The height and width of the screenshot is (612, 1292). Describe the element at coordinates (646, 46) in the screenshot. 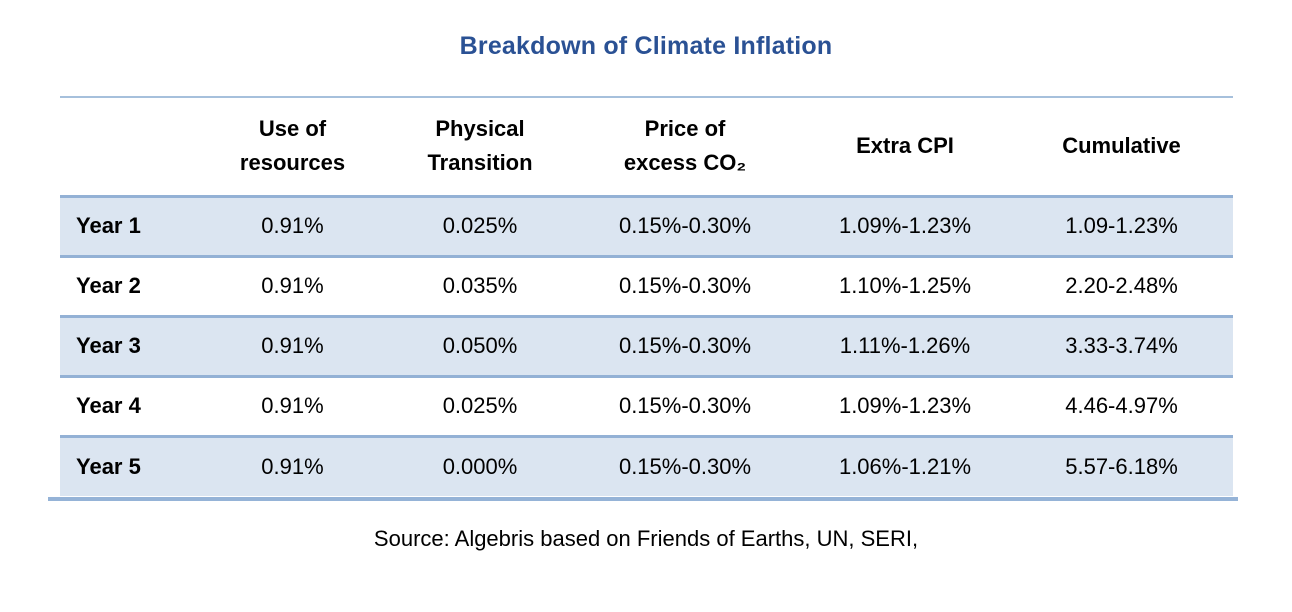

I see `figure-title: Breakdown of Climate Inflation` at that location.